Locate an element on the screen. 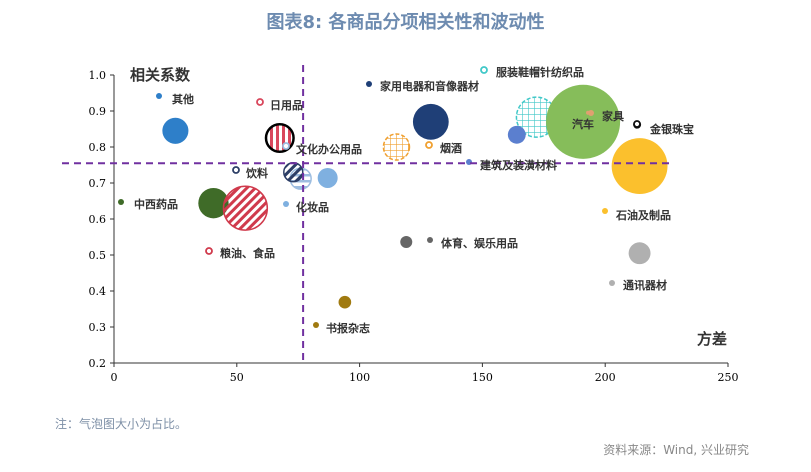 This screenshot has height=472, width=811. label-烟酒: 烟酒 is located at coordinates (451, 148).